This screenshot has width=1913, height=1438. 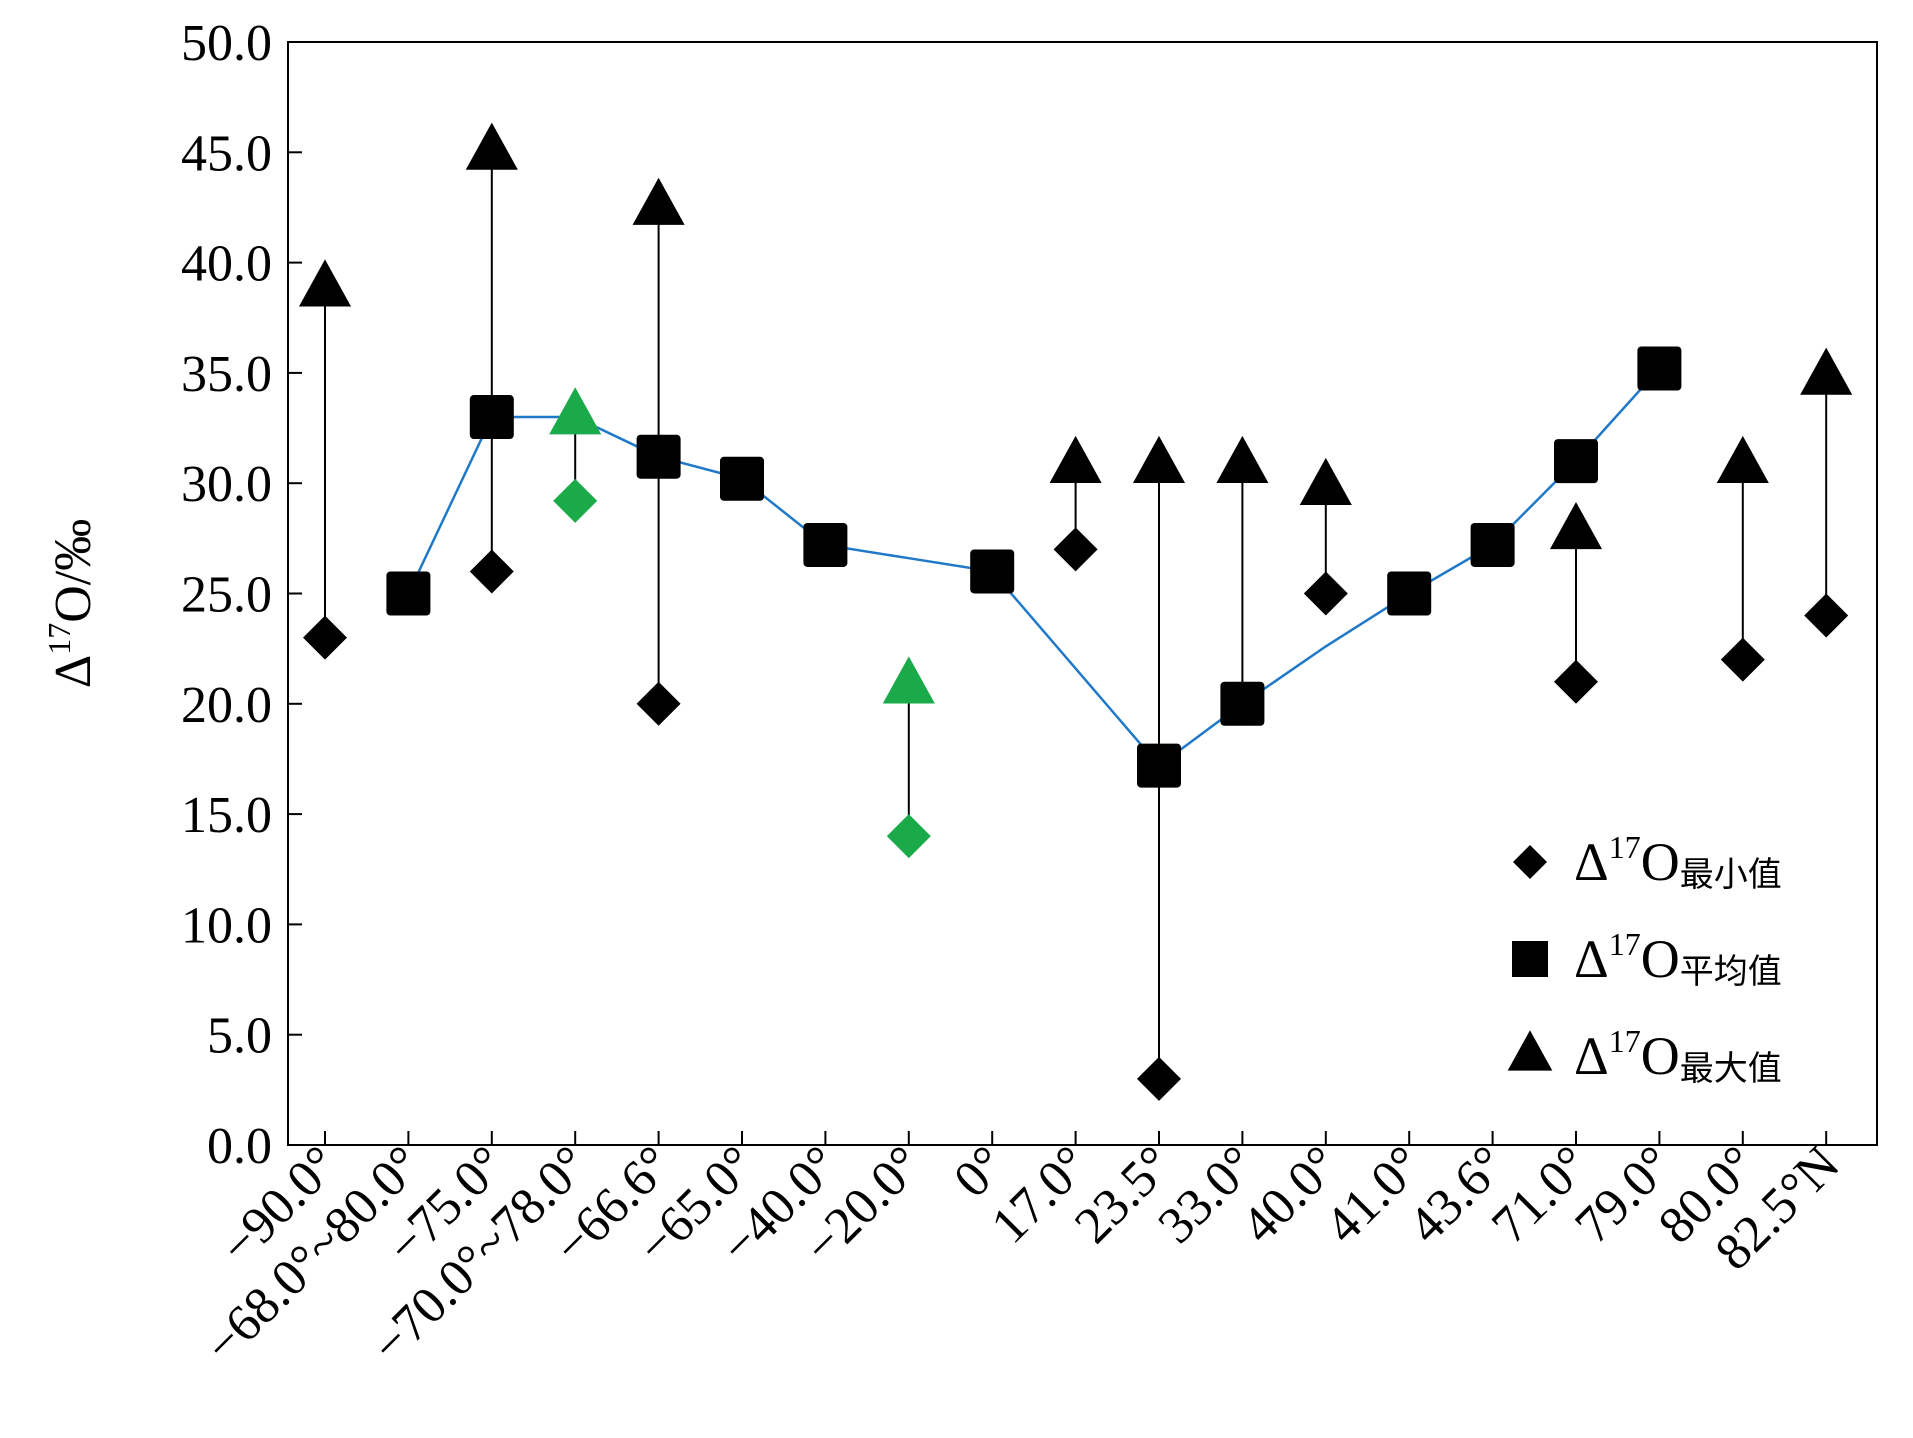 What do you see at coordinates (73, 571) in the screenshot?
I see `ylabel-rest: O/‰` at bounding box center [73, 571].